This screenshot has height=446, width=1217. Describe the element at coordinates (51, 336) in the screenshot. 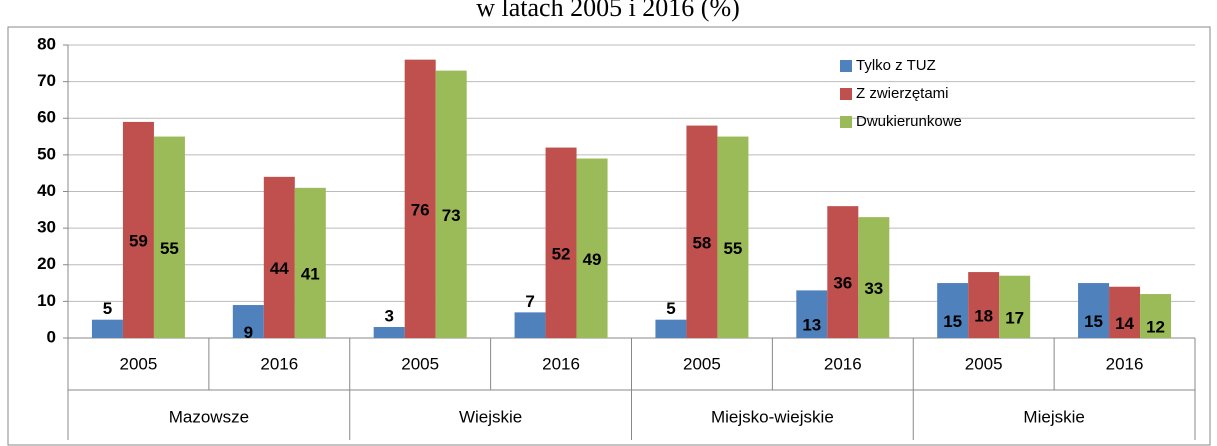

I see `y-tick-label: 0` at that location.